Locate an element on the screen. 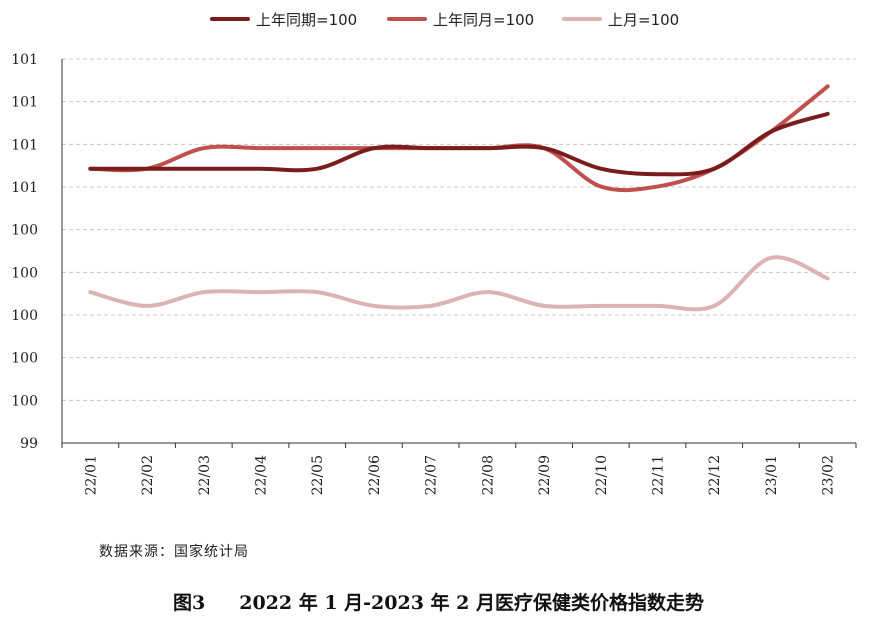 The width and height of the screenshot is (877, 623). legend-label: 上年同月=100 is located at coordinates (484, 19).